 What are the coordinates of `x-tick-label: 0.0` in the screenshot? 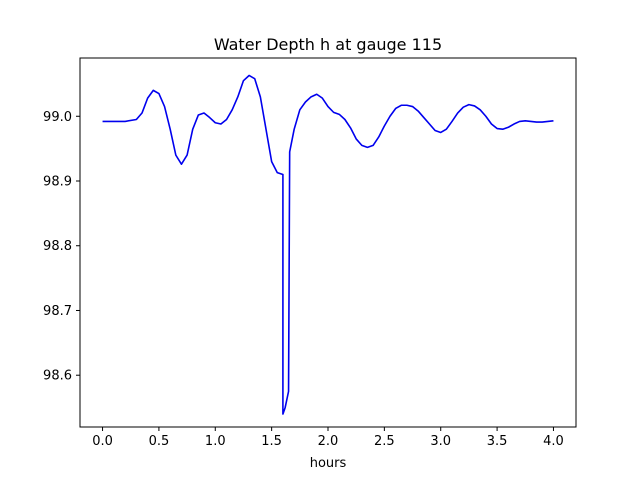 It's located at (102, 441).